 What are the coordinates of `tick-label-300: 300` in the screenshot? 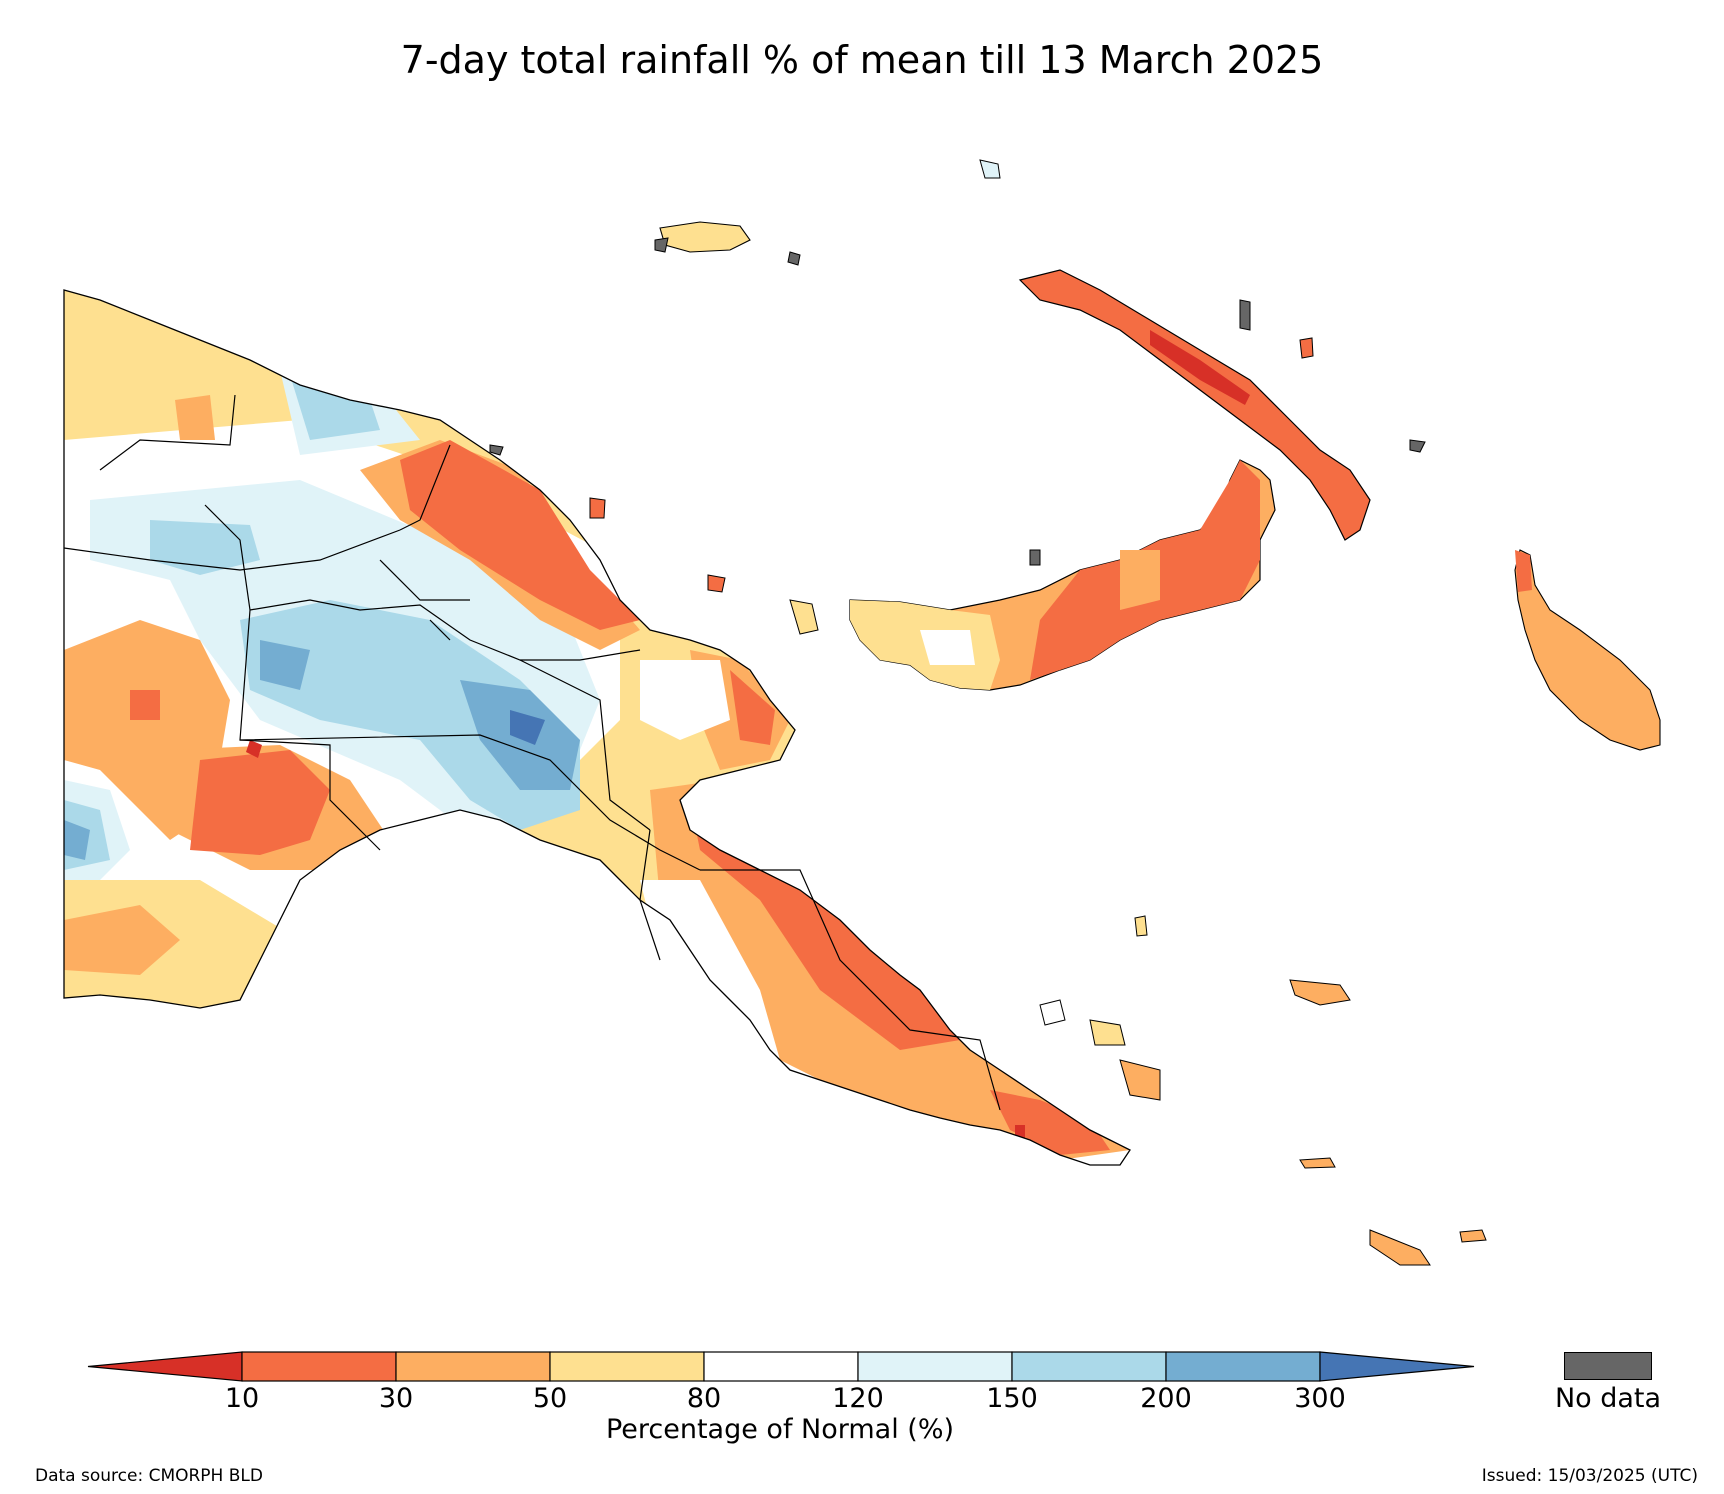 It's located at (1320, 1398).